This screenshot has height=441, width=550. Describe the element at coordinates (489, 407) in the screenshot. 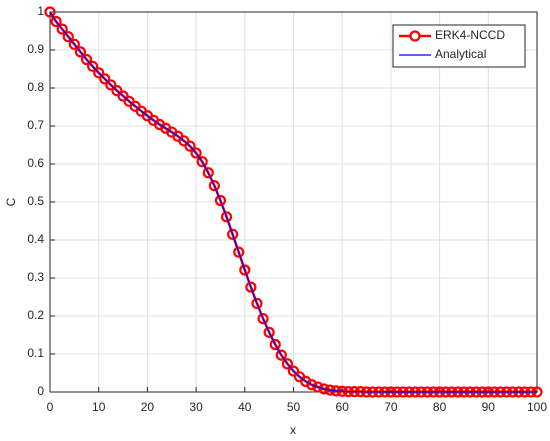

I see `x-tick-label: 90` at that location.